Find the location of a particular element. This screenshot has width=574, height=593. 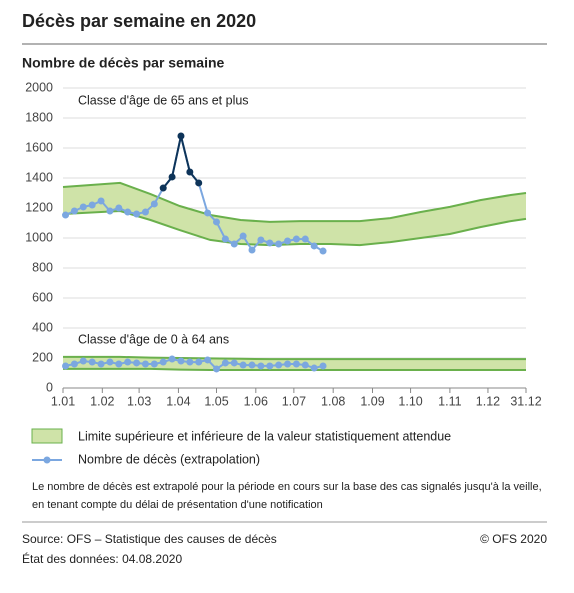

x-tick-label: 1.02 is located at coordinates (102, 401).